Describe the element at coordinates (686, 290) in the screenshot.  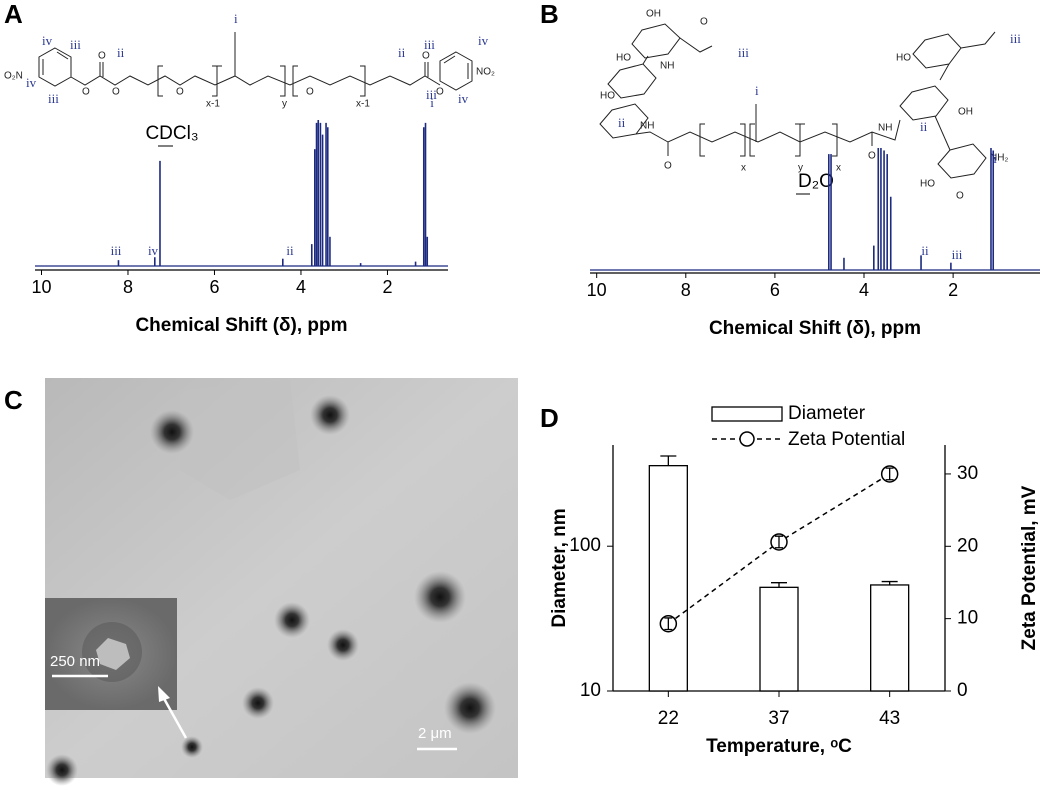
I see `x-tick-label: 8` at that location.